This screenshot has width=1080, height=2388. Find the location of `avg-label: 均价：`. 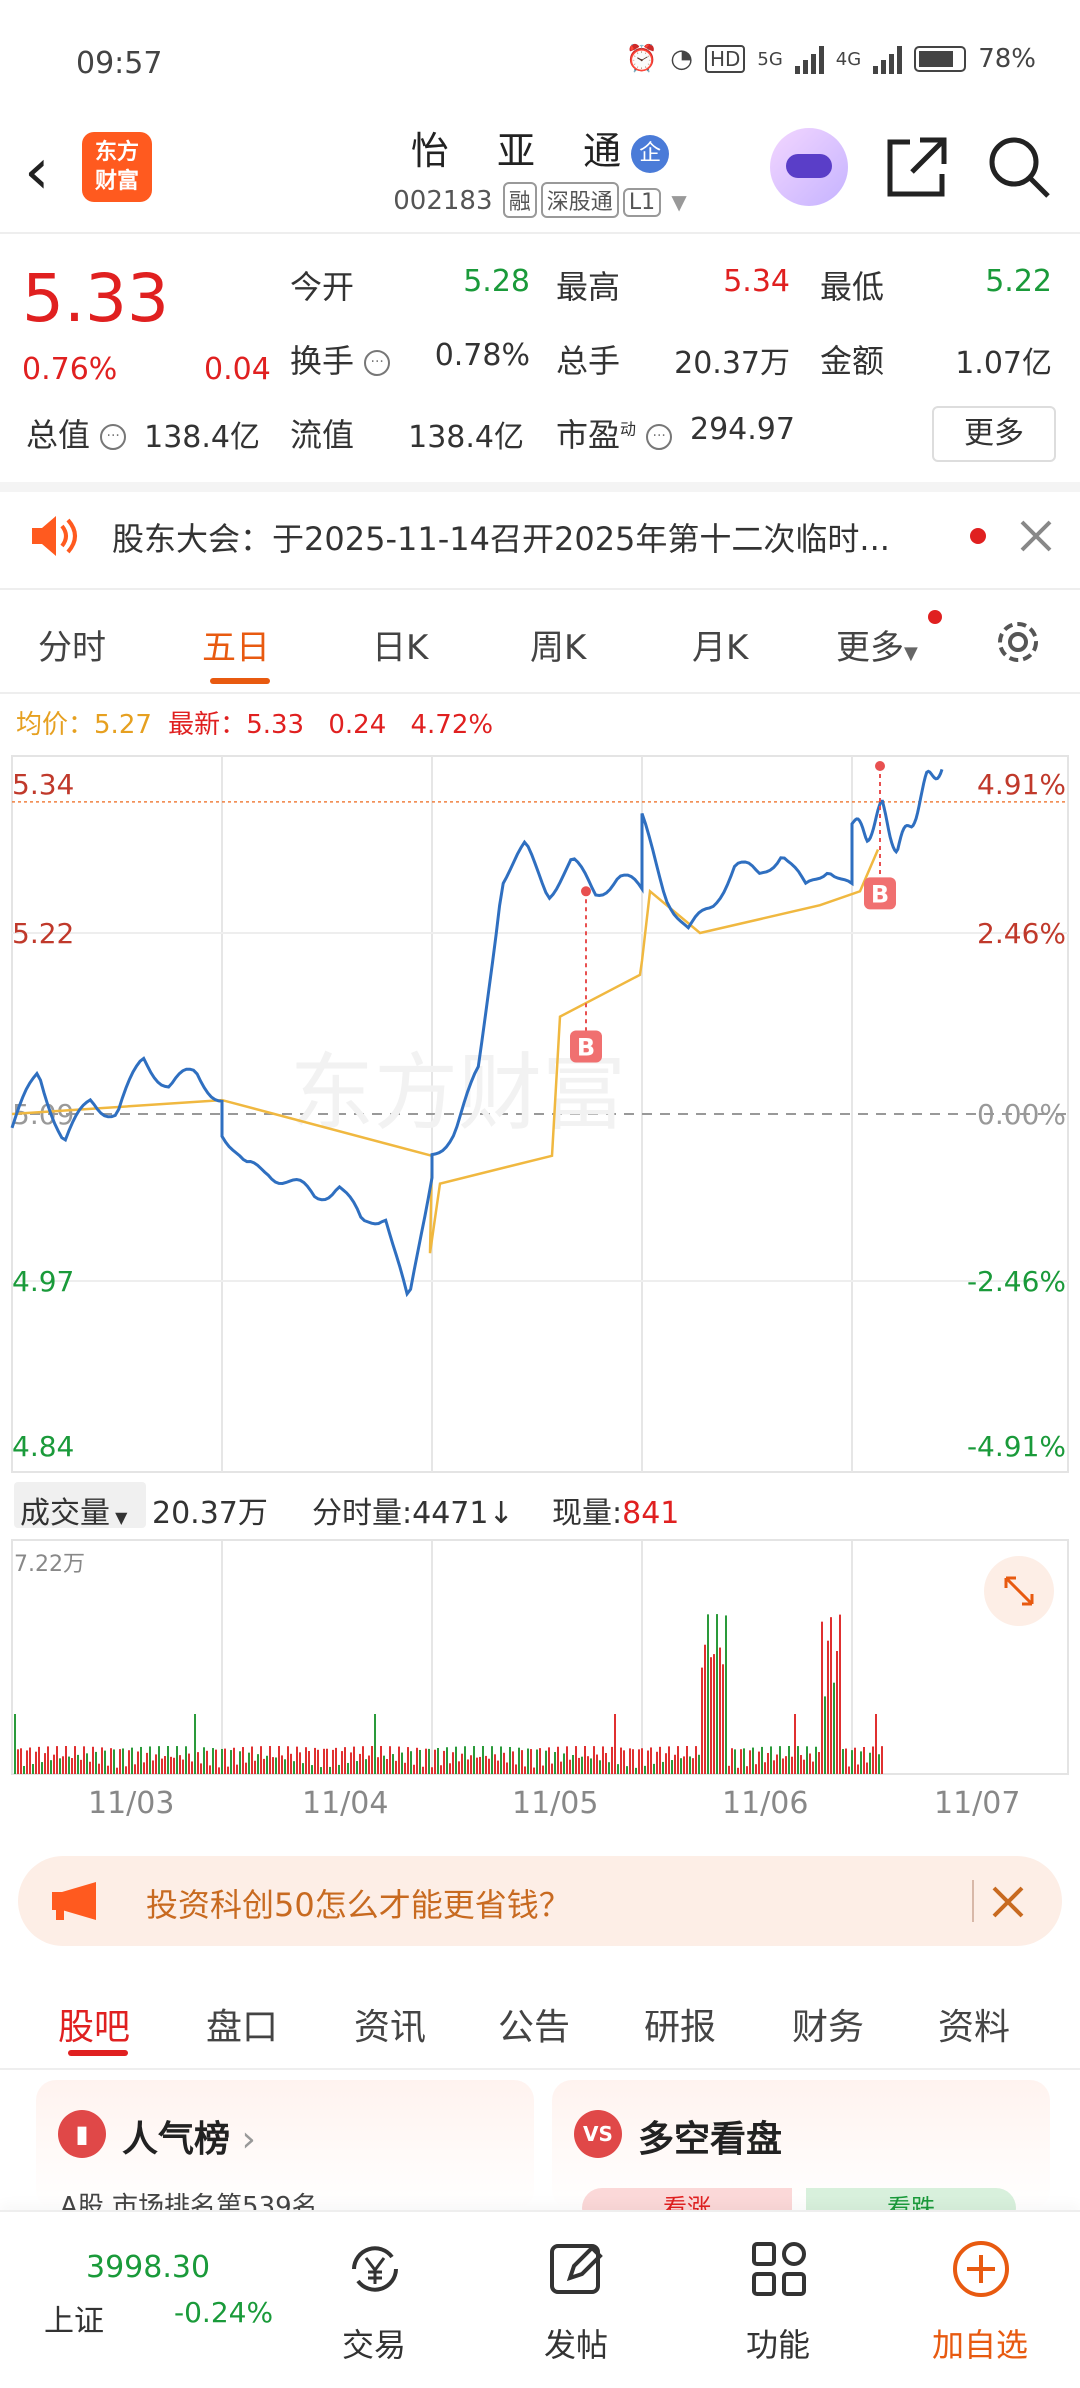

avg-label: 均价： is located at coordinates (55, 725).